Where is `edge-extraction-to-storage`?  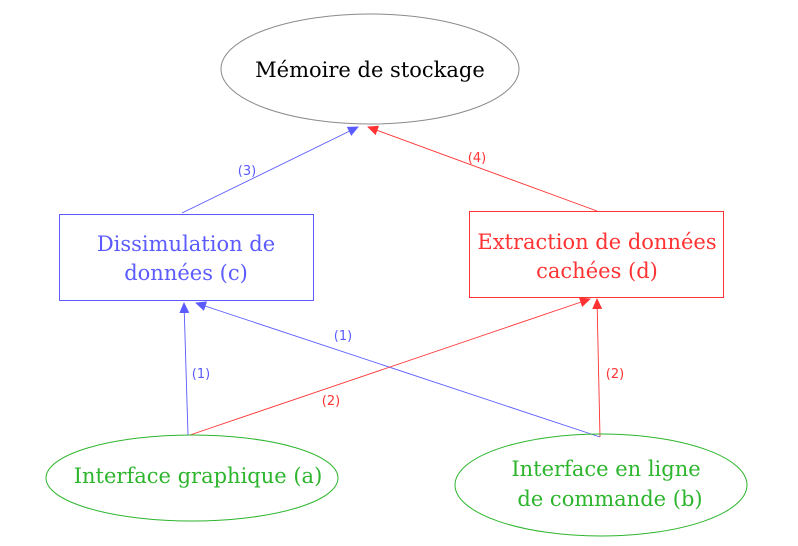
edge-extraction-to-storage is located at coordinates (482, 168).